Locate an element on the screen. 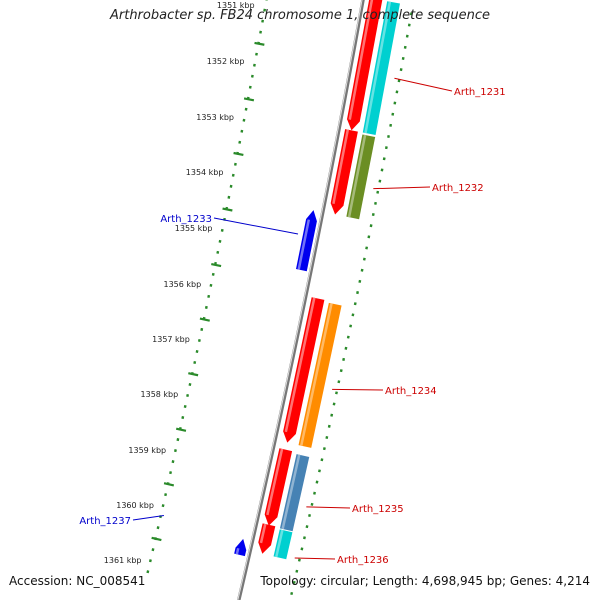  scale-label: 1356 kbp is located at coordinates (182, 284).